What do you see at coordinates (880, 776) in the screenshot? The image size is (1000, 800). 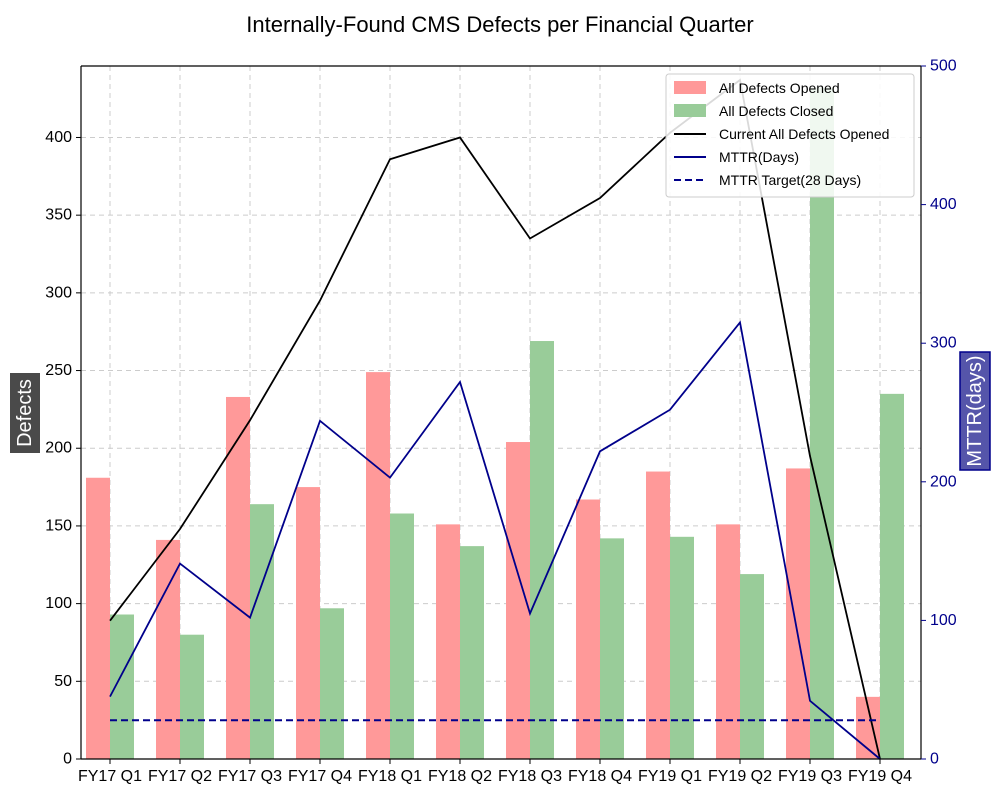 I see `x-tick-label: FY19 Q4` at bounding box center [880, 776].